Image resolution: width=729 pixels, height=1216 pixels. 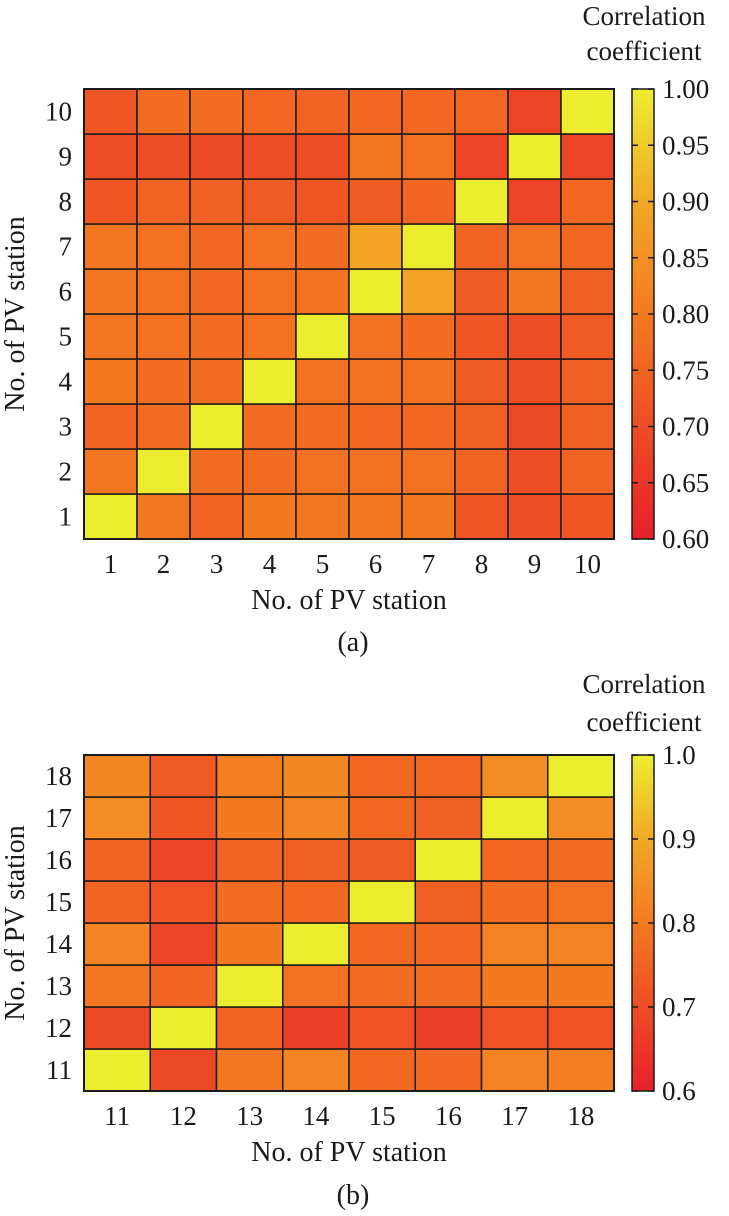 What do you see at coordinates (58, 986) in the screenshot?
I see `y-tick-label: 13` at bounding box center [58, 986].